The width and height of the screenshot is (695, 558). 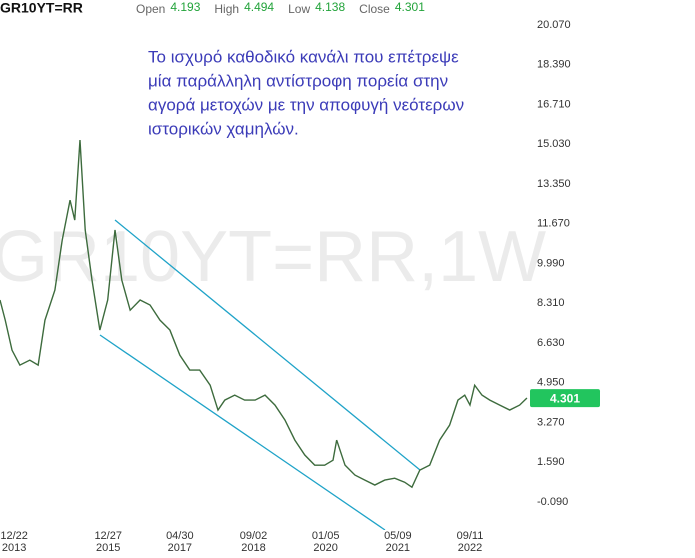 I want to click on y-tick-label: 1.590, so click(x=551, y=462).